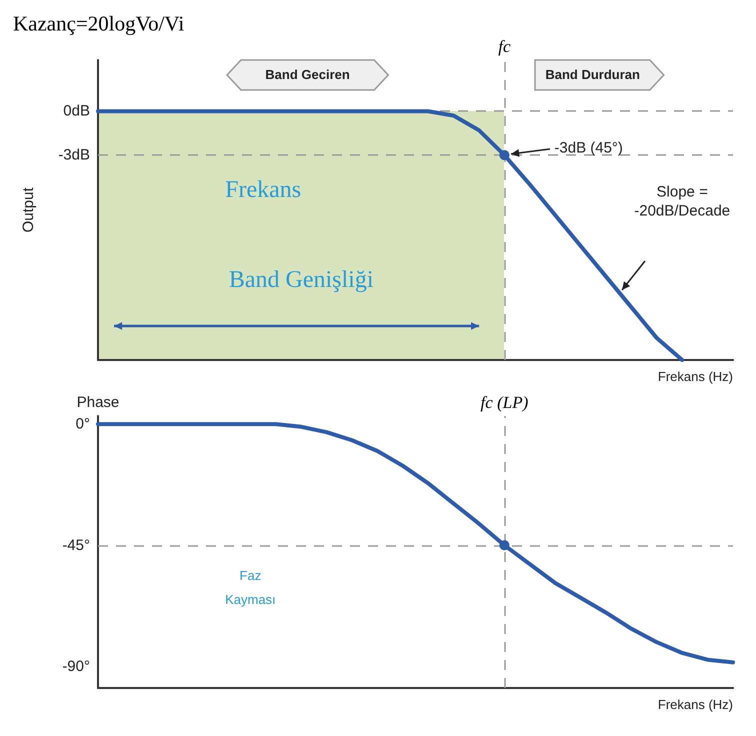 The width and height of the screenshot is (756, 736). What do you see at coordinates (98, 402) in the screenshot?
I see `y-axis-title: Phase` at bounding box center [98, 402].